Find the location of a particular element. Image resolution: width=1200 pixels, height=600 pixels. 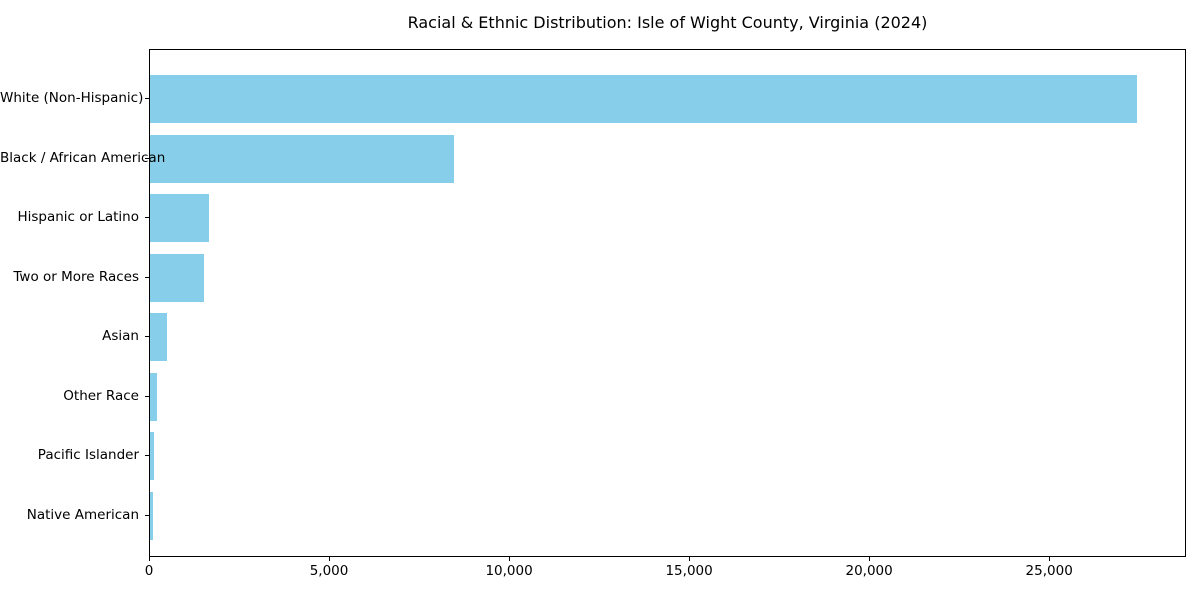

bar-hispanic-or-latino is located at coordinates (180, 218).